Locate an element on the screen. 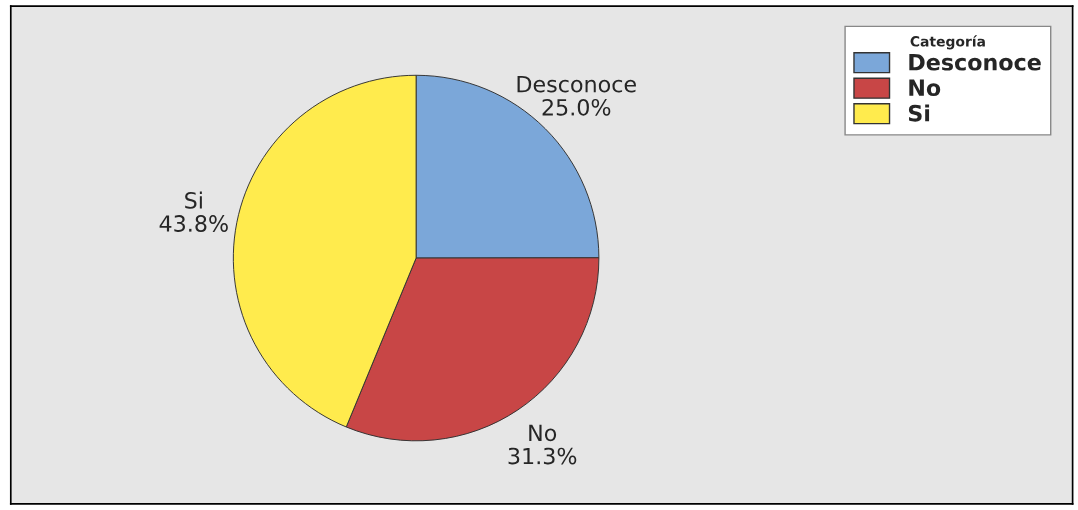 The width and height of the screenshot is (1078, 510). slice-label: No is located at coordinates (543, 433).